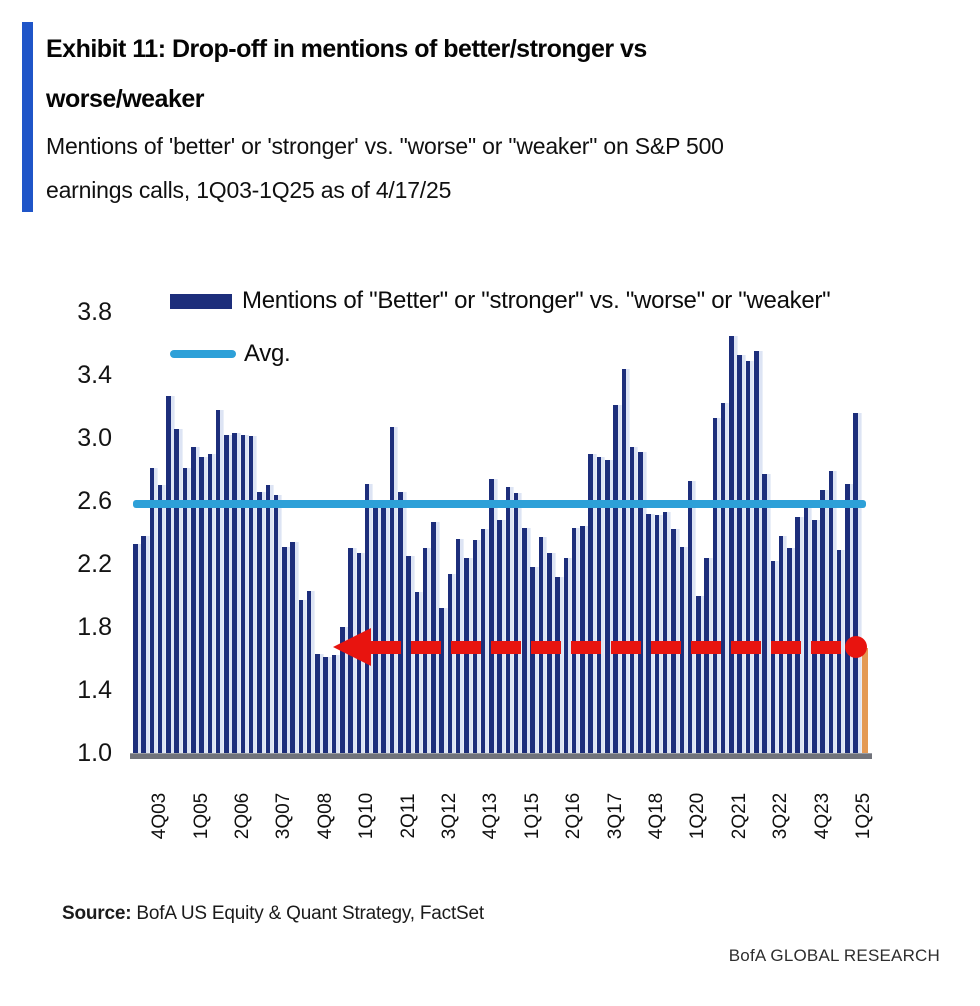 The height and width of the screenshot is (1006, 980). What do you see at coordinates (648, 633) in the screenshot?
I see `bar-3Q18` at bounding box center [648, 633].